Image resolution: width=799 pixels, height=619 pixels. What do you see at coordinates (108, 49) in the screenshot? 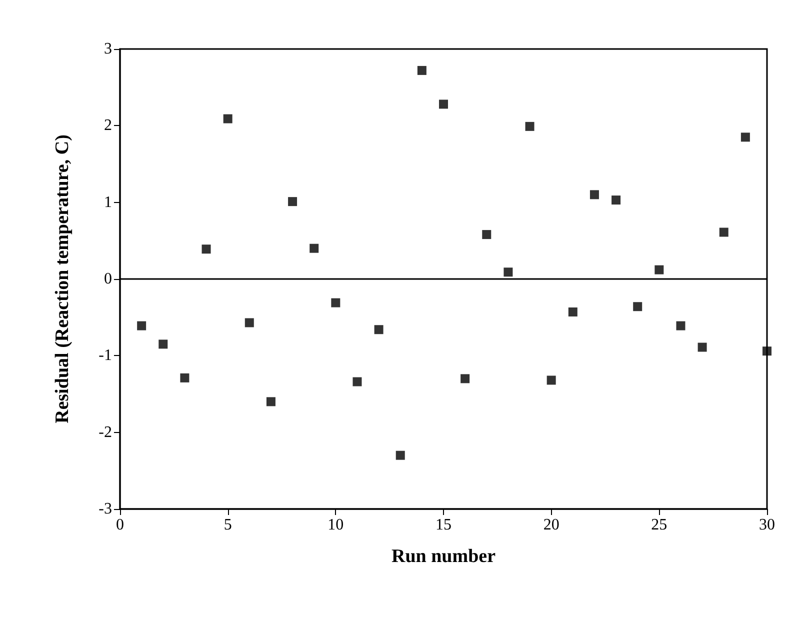
I see `y-tick-label: 3` at bounding box center [108, 49].